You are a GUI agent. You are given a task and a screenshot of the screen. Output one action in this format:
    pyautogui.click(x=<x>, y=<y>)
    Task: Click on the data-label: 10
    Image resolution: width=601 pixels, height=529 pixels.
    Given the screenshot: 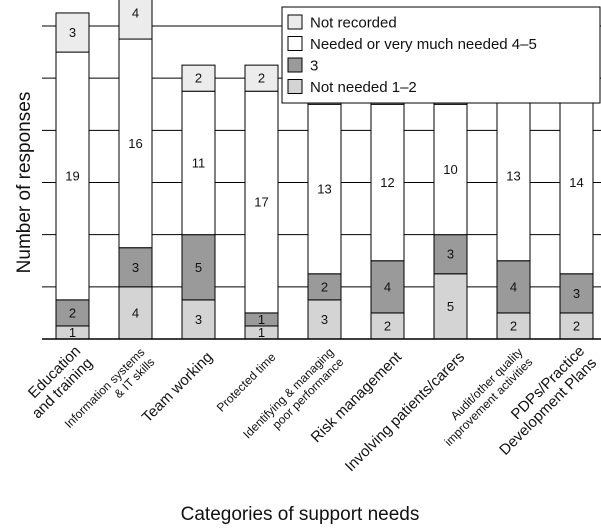 What is the action you would take?
    pyautogui.click(x=450, y=169)
    